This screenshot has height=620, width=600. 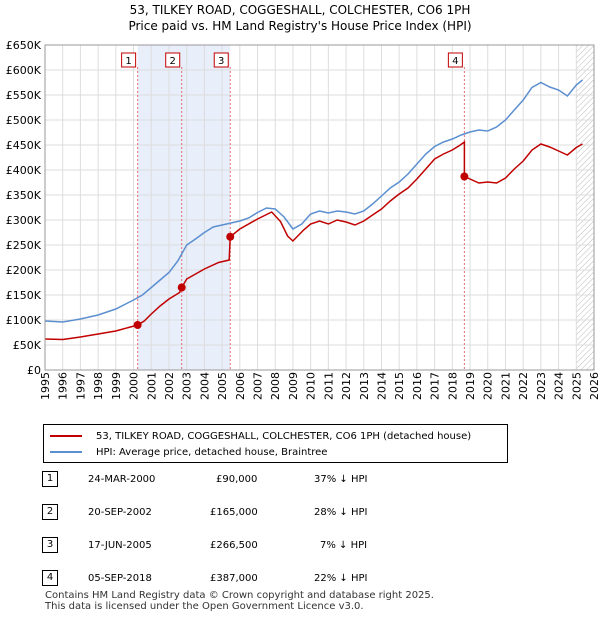 What do you see at coordinates (24, 70) in the screenshot?
I see `y-tick-label: £600K` at bounding box center [24, 70].